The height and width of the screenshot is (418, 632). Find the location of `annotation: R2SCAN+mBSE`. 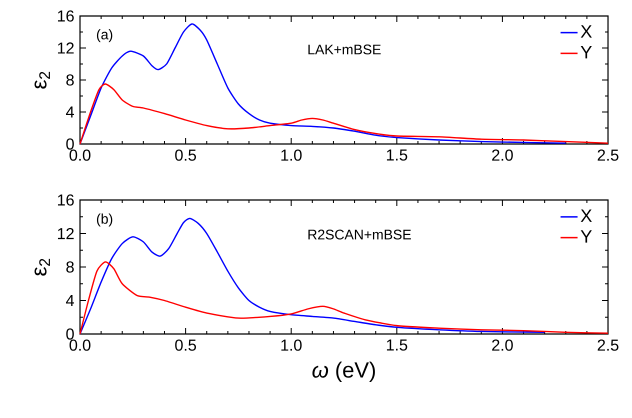

annotation: R2SCAN+mBSE is located at coordinates (359, 235).